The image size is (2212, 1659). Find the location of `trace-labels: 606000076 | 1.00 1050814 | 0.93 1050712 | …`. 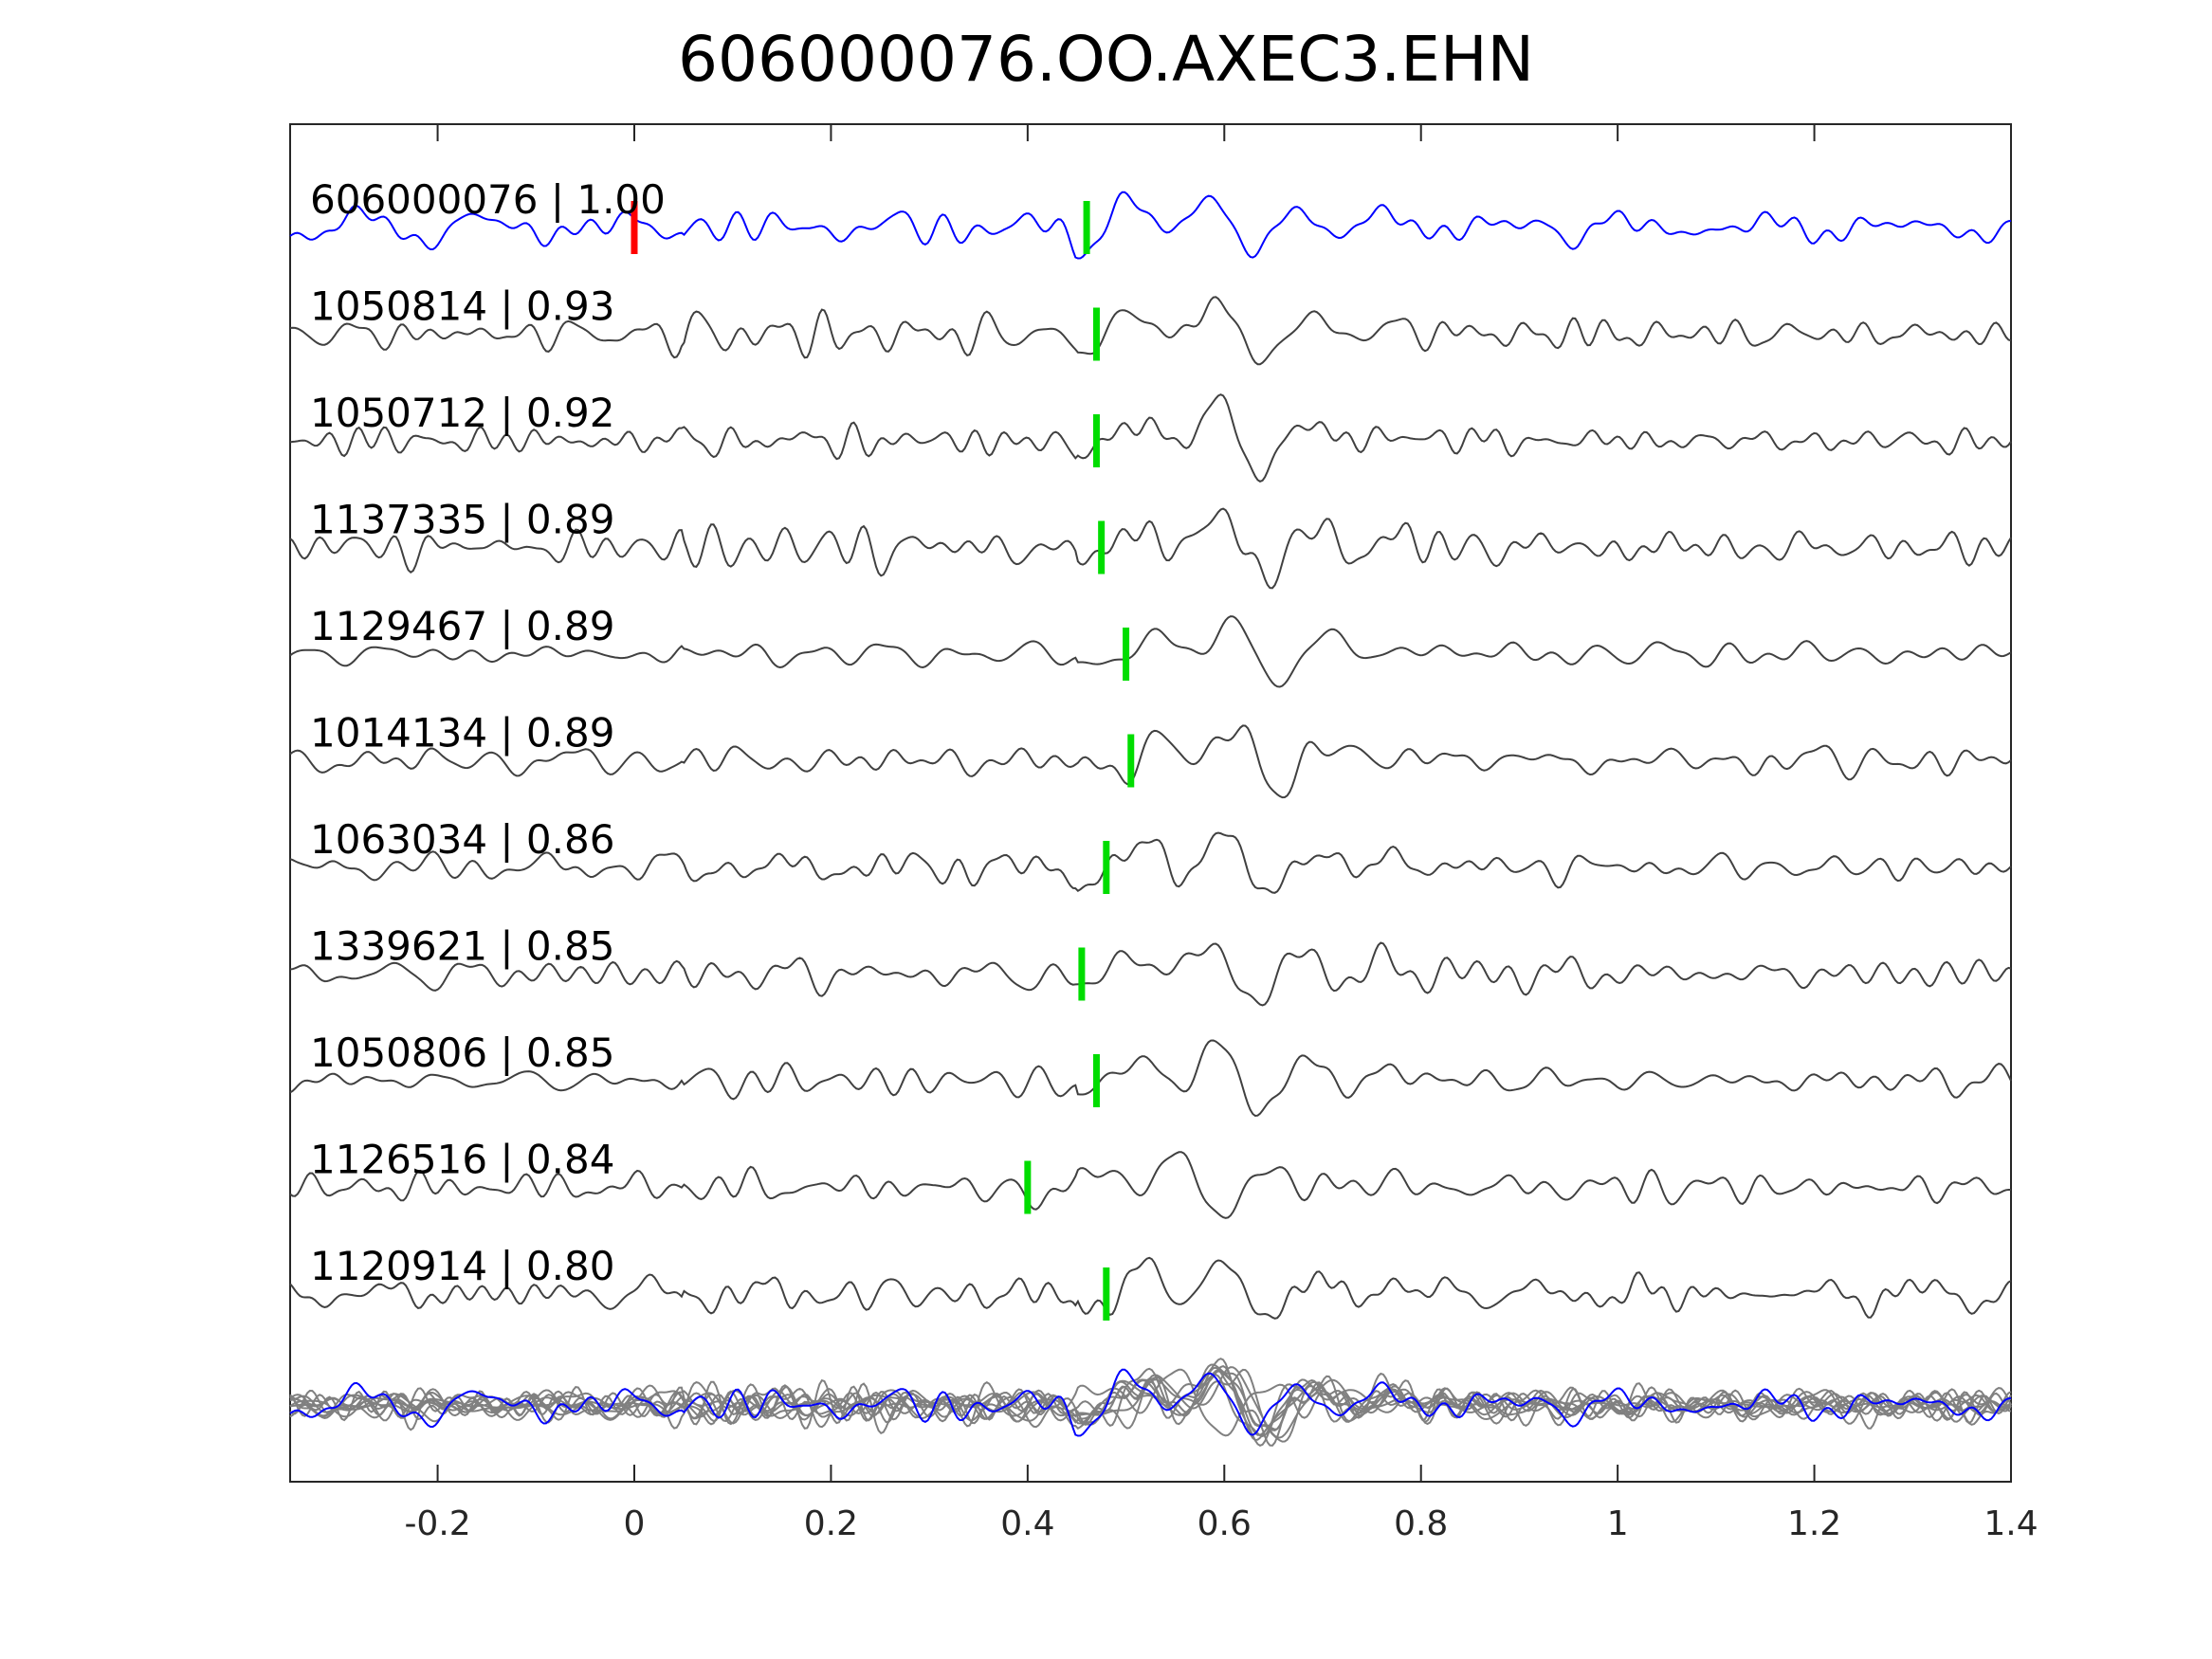

trace-labels: 606000076 | 1.00 1050814 | 0.93 1050712 | … is located at coordinates (488, 732).